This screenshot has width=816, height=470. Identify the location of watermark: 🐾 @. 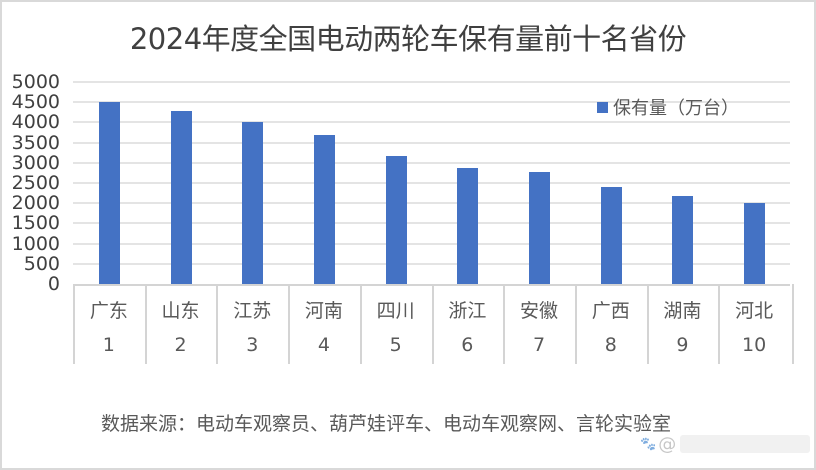
(725, 444).